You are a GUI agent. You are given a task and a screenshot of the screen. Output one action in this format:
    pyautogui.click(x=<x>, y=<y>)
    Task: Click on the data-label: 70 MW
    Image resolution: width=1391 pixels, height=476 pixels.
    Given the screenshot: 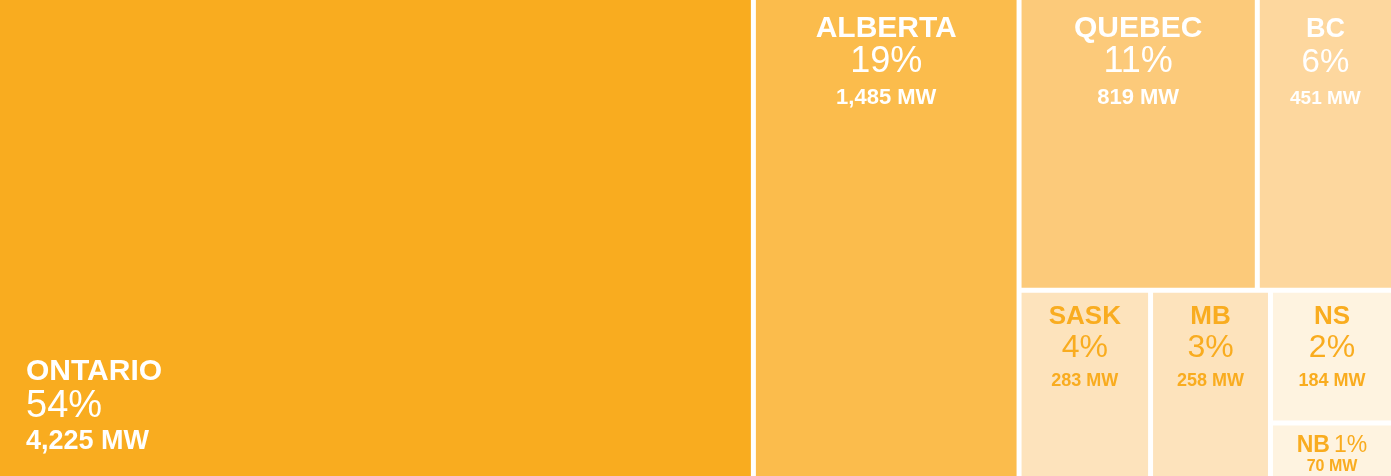 What is the action you would take?
    pyautogui.click(x=1332, y=466)
    